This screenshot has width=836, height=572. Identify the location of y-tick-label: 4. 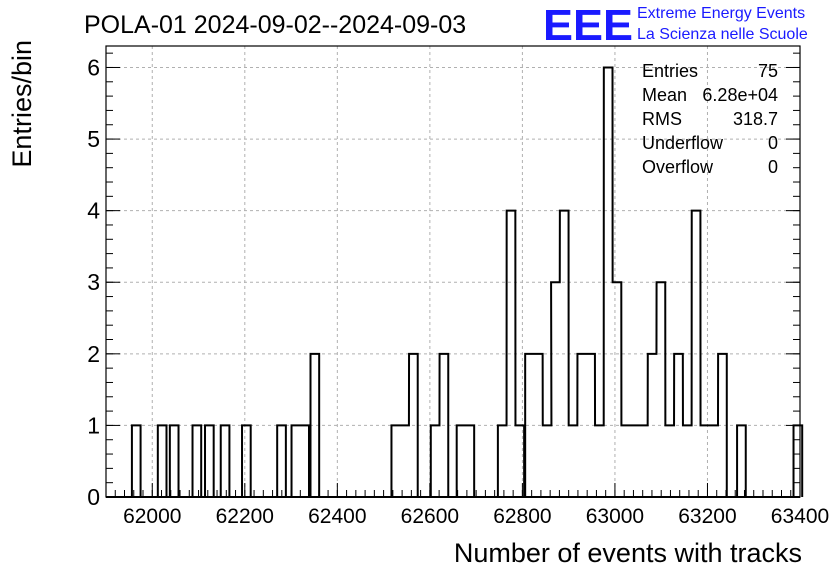
(93, 211).